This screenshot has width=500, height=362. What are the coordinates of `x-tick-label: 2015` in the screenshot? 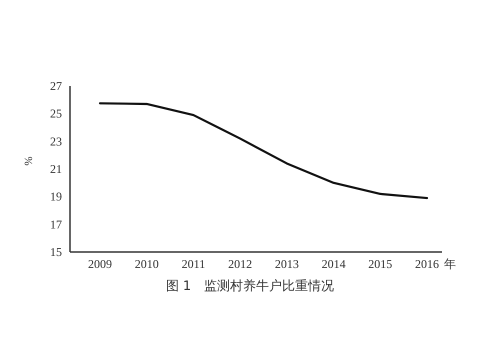 It's located at (380, 264).